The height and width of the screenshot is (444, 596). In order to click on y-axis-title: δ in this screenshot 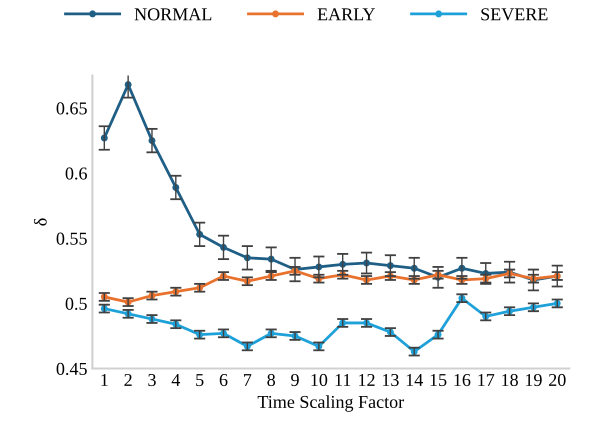, I will do `click(40, 222)`.